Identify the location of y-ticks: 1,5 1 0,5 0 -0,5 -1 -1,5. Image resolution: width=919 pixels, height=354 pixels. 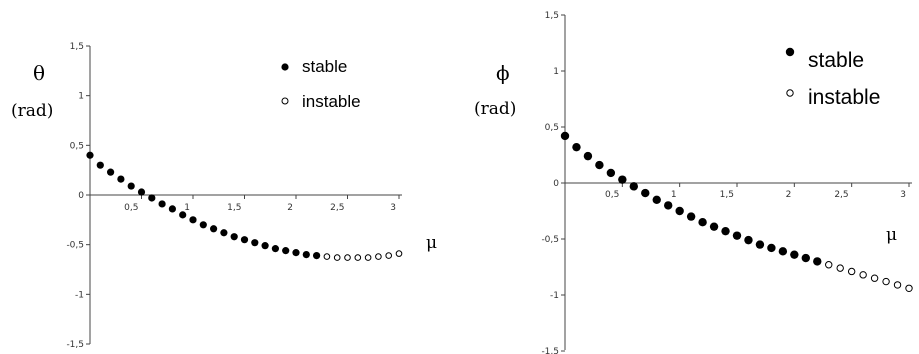
(553, 182).